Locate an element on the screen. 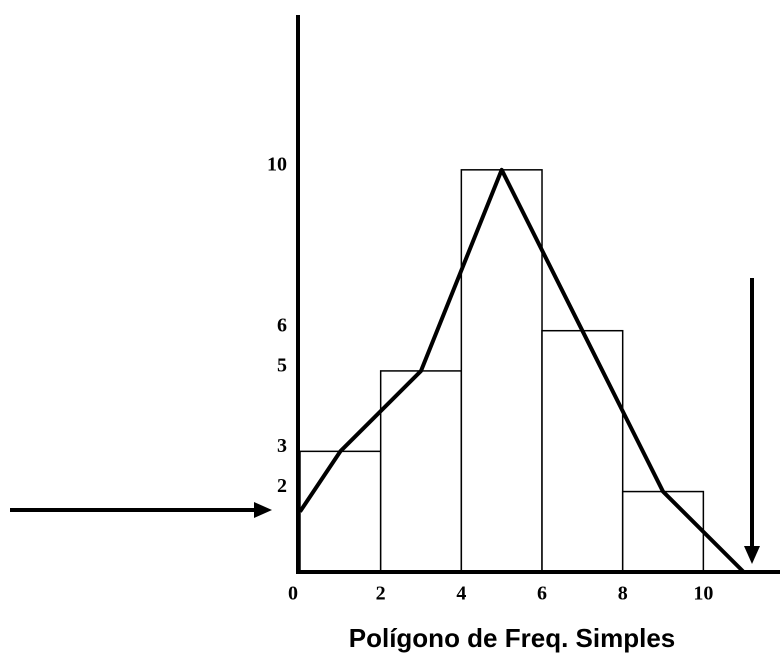  x-tick-label: 2 is located at coordinates (381, 594).